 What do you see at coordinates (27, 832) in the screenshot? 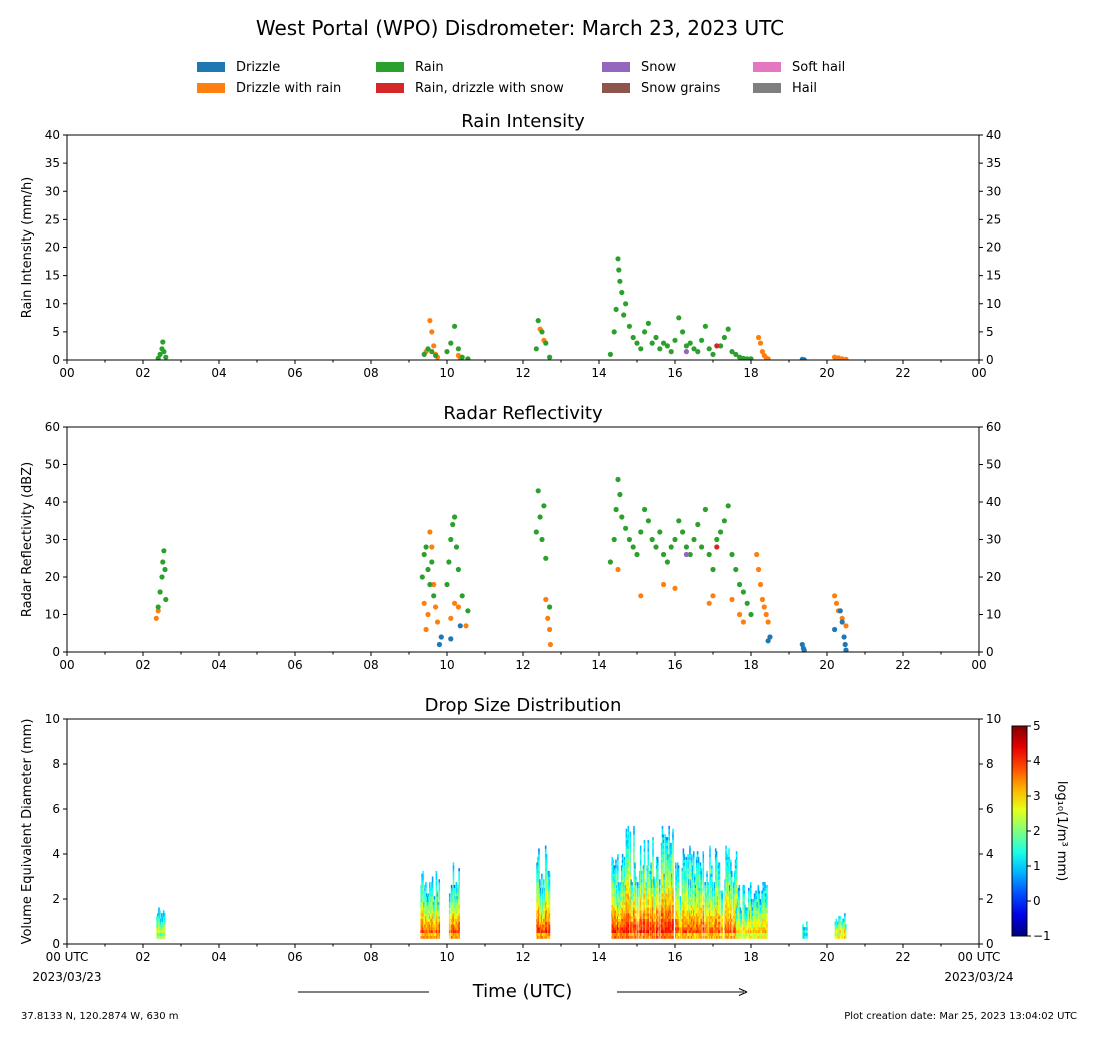
I see `y-axis-label: Volume Equivalent Diameter (mm)` at bounding box center [27, 832].